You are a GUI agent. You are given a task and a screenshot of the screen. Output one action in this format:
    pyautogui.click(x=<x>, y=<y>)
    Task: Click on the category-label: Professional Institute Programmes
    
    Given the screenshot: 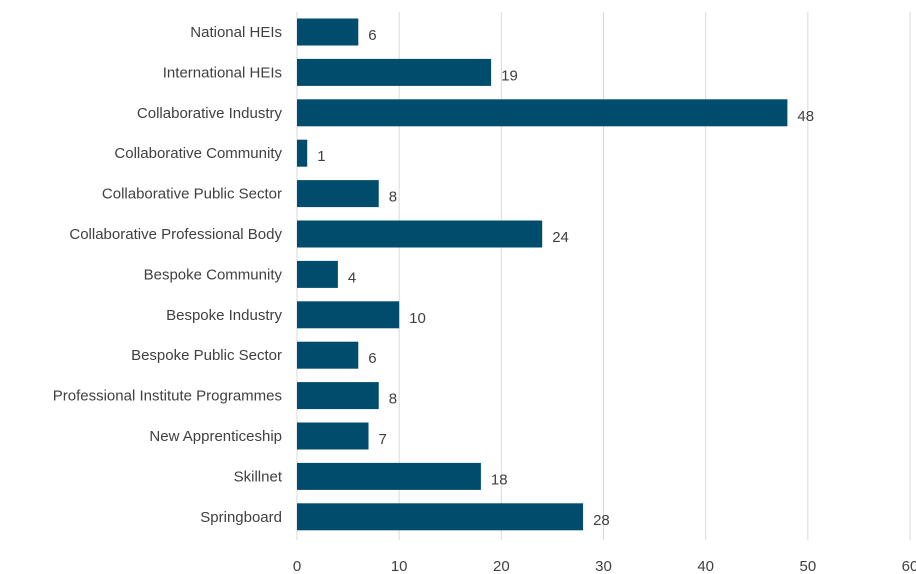 What is the action you would take?
    pyautogui.click(x=167, y=396)
    